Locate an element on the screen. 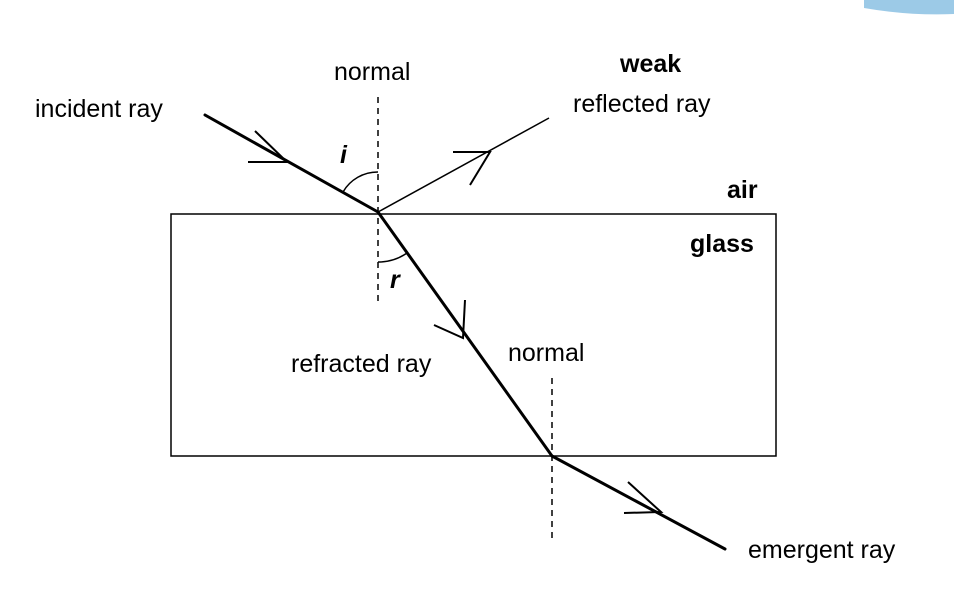  reflected-ray-arrow is located at coordinates (472, 168).